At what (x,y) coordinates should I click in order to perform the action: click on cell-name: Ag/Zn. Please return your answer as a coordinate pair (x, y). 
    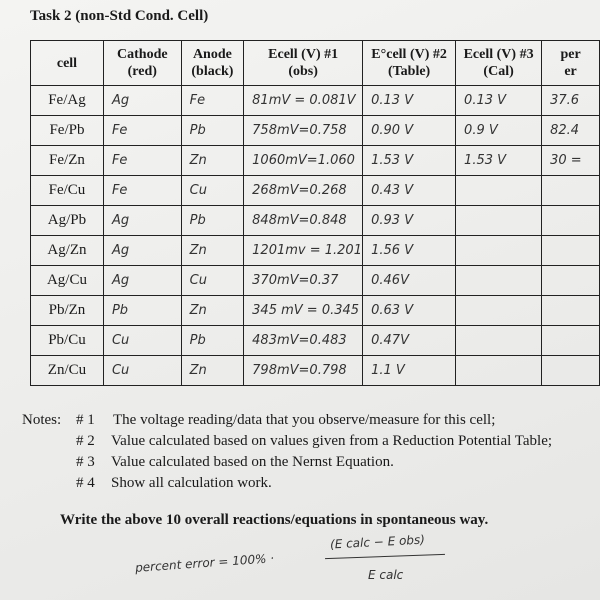
    Looking at the image, I should click on (67, 250).